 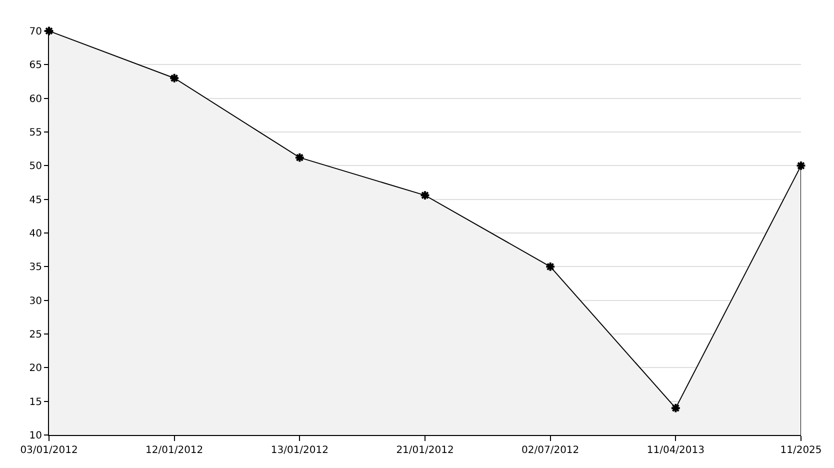 What do you see at coordinates (299, 450) in the screenshot?
I see `x-tick-label: 13/01/2012` at bounding box center [299, 450].